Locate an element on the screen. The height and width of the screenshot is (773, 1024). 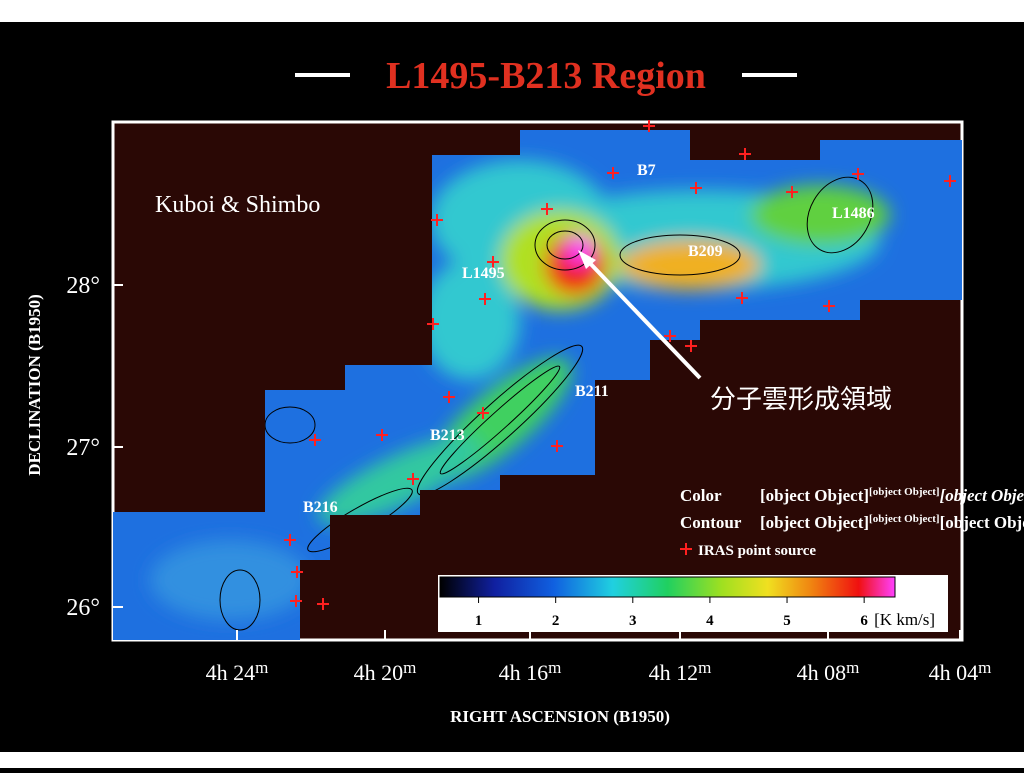
x-tick-label: 4h 08m is located at coordinates (828, 671).